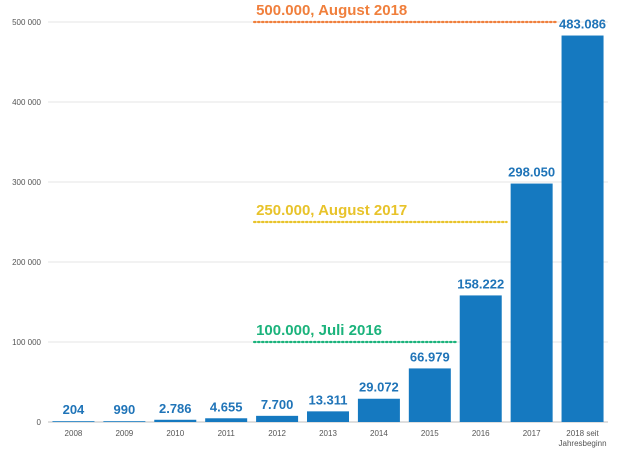 This screenshot has width=620, height=452. What do you see at coordinates (531, 172) in the screenshot?
I see `data-label: 298.050` at bounding box center [531, 172].